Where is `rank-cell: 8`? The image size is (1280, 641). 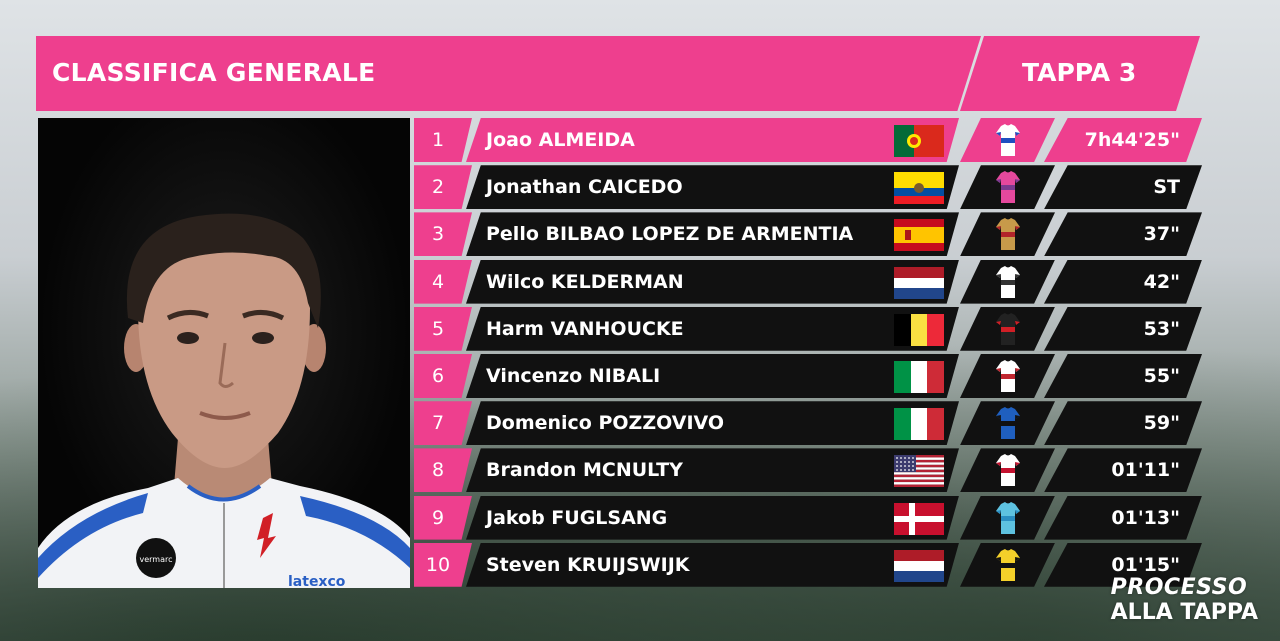
rank-cell: 8 is located at coordinates (443, 470).